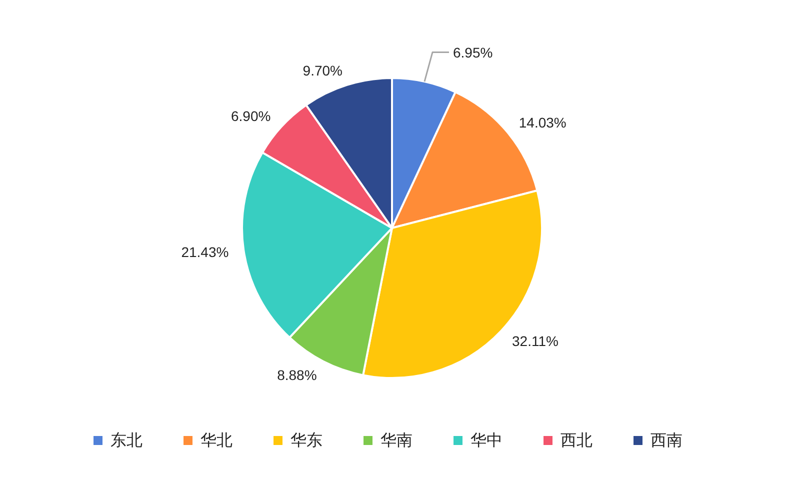  What do you see at coordinates (216, 441) in the screenshot?
I see `legend-label: 华北` at bounding box center [216, 441].